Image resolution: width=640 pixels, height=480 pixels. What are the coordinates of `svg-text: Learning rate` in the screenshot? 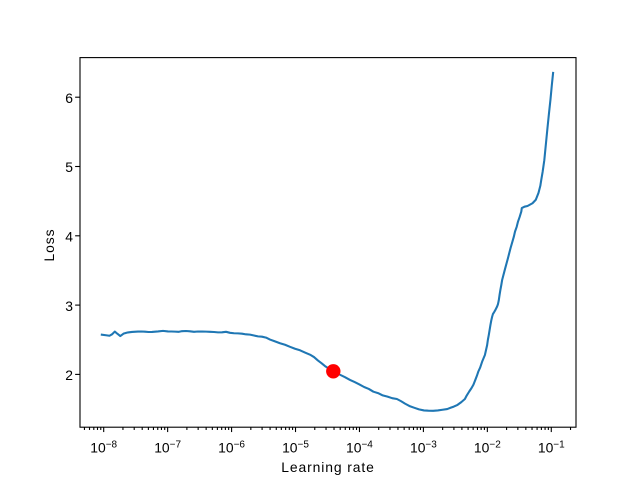 It's located at (328, 467).